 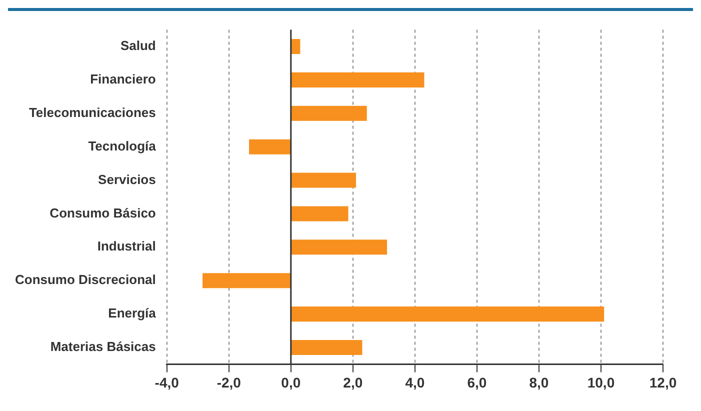 What do you see at coordinates (291, 382) in the screenshot?
I see `x-tick-label: 0,0` at bounding box center [291, 382].